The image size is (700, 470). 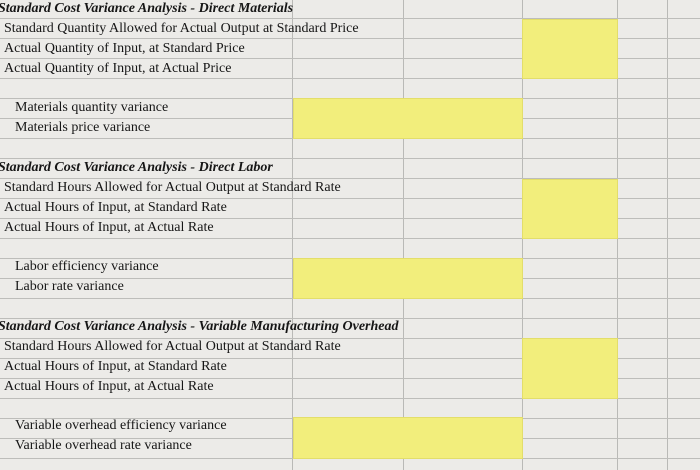 I want to click on overhead-variance-input-cells, so click(x=408, y=438).